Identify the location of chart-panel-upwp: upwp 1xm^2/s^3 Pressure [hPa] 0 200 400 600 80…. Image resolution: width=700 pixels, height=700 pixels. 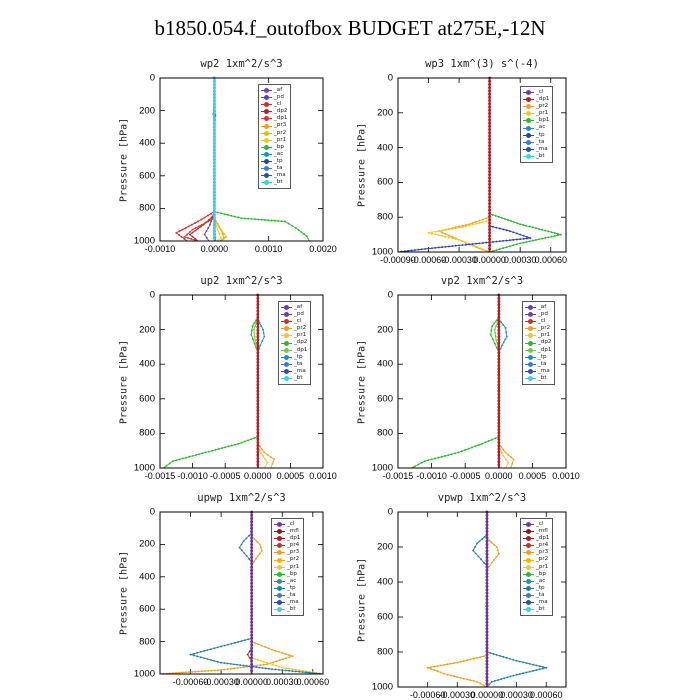
(224, 589).